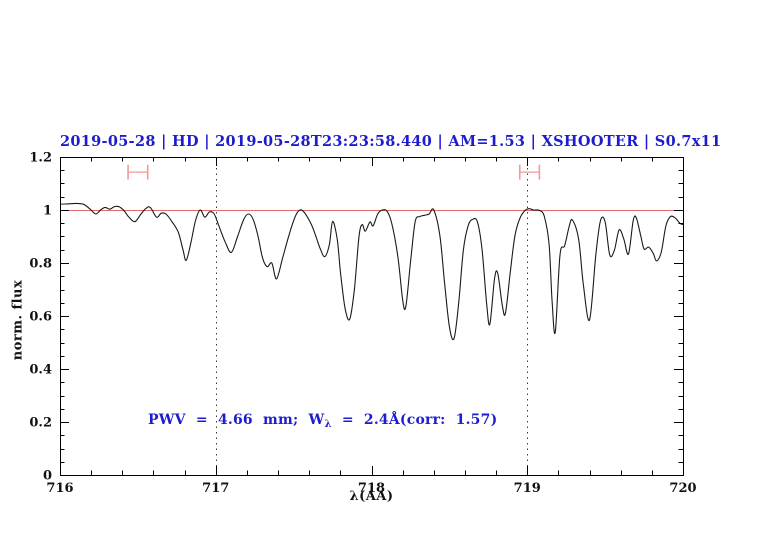 The width and height of the screenshot is (782, 542). I want to click on pwv-annotation-pre: PWV = 4.66 mm; W, so click(236, 420).